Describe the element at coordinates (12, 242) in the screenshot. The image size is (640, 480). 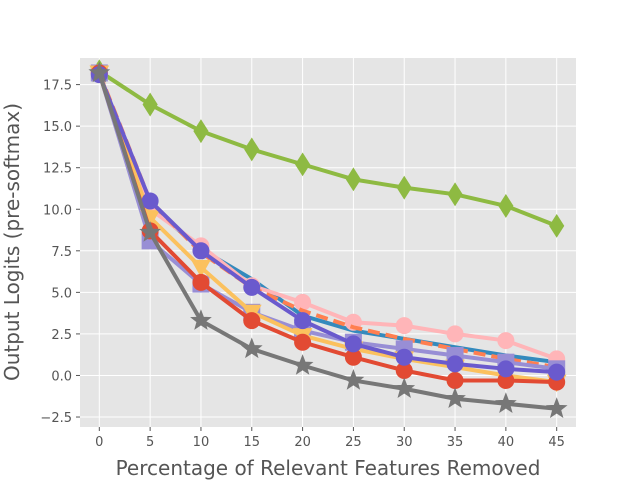
I see `y-axis-label: Output Logits (pre-softmax)` at that location.